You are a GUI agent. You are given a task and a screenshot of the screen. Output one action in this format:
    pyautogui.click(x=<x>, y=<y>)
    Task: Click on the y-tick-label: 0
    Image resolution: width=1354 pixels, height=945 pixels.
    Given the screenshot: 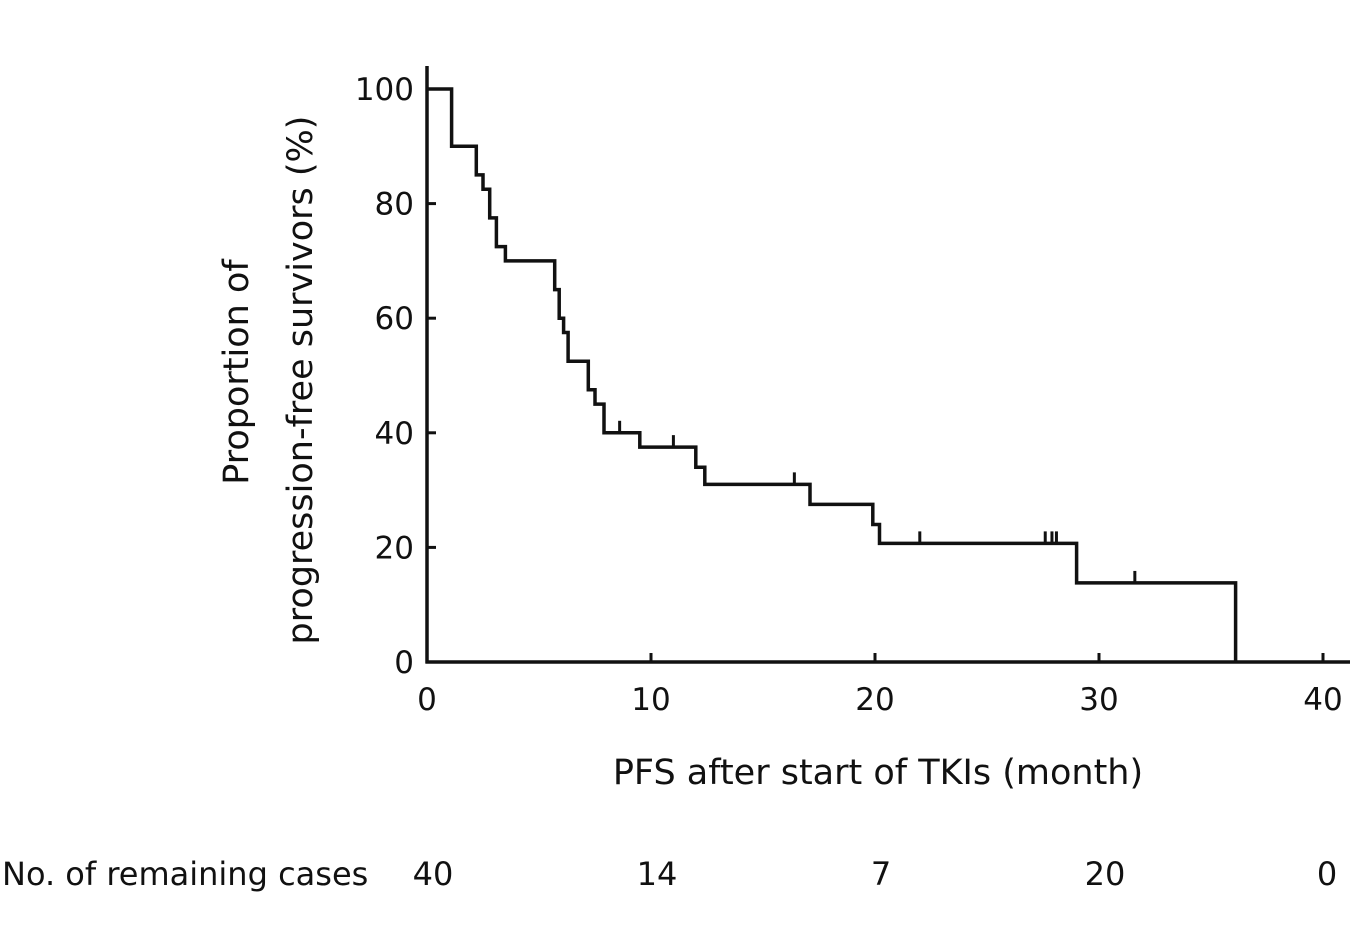 What is the action you would take?
    pyautogui.click(x=404, y=663)
    